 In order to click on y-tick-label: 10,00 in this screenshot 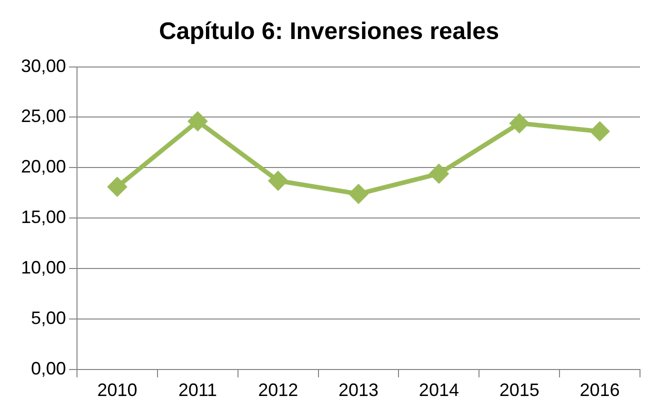, I will do `click(43, 268)`.